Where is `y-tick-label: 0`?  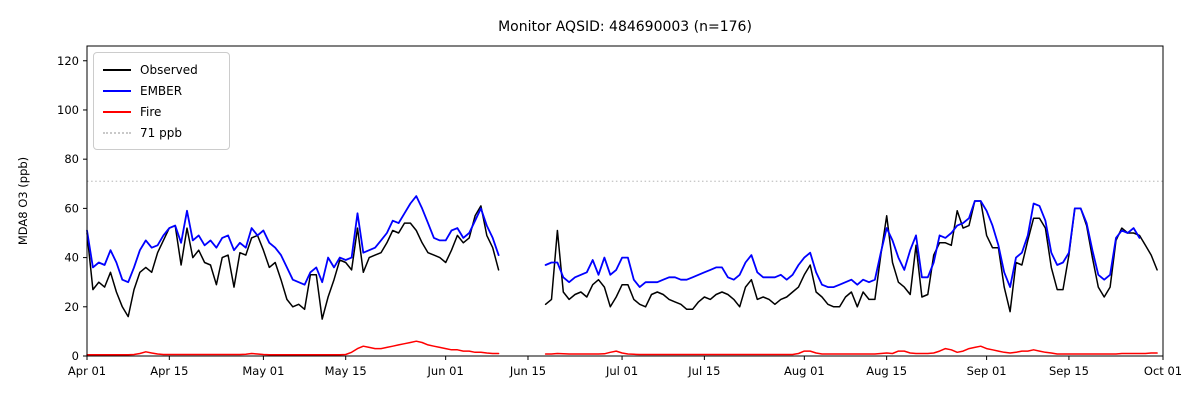
y-tick-label: 0 is located at coordinates (75, 356).